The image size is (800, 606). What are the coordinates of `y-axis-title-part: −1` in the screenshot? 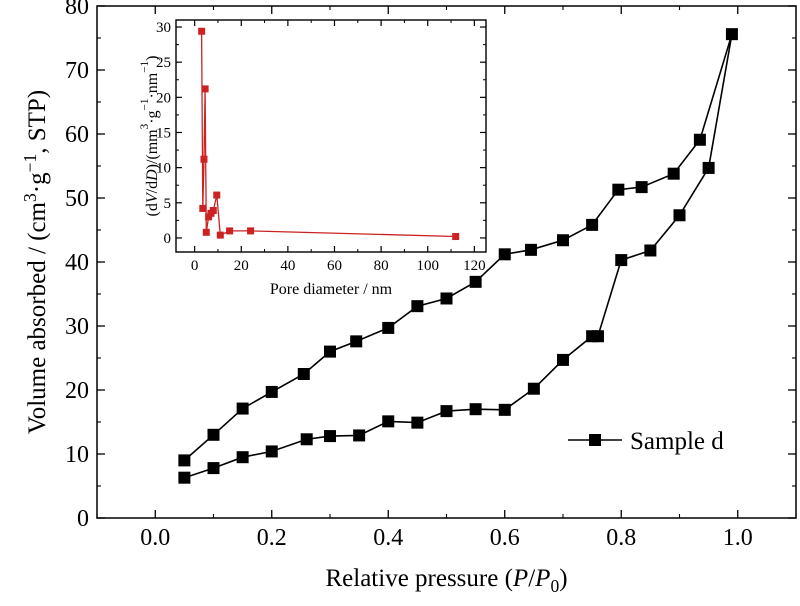 It's located at (30, 163).